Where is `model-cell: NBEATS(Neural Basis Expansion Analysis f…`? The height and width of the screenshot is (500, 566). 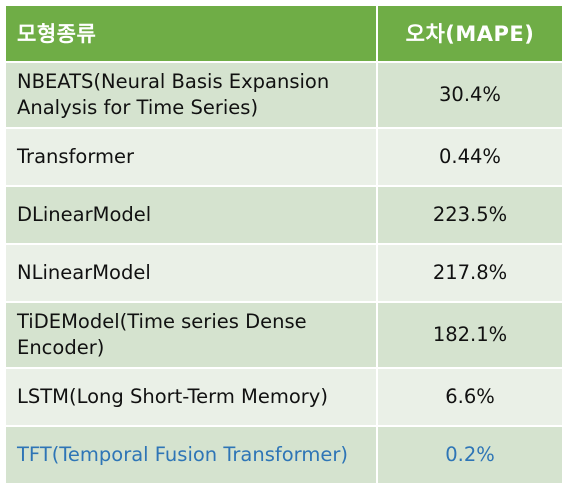
model-cell: NBEATS(Neural Basis Expansion Analysis f… is located at coordinates (191, 95).